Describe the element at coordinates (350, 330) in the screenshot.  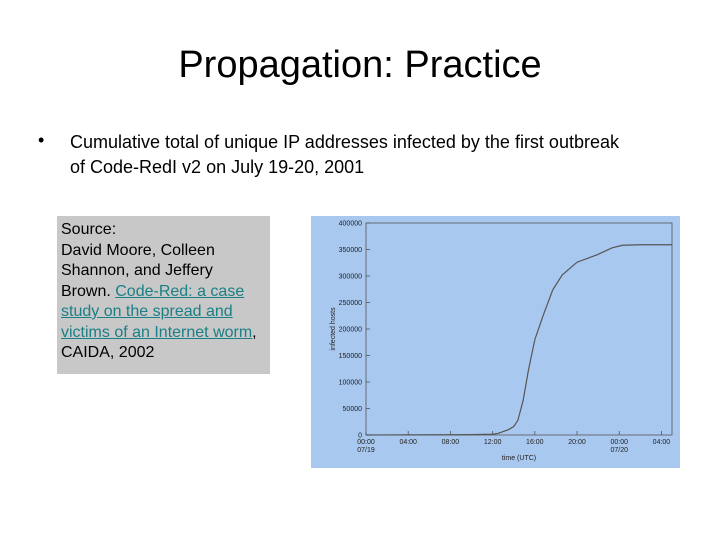
I see `y-tick-label: 200000` at that location.